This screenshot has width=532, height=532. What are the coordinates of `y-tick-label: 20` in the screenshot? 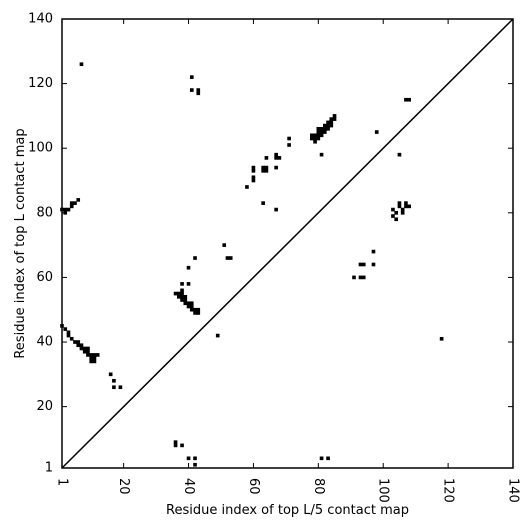 It's located at (44, 406).